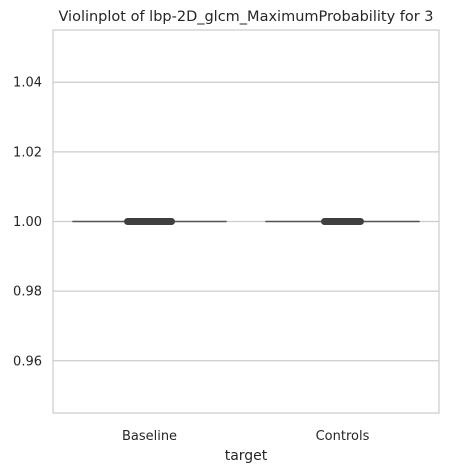 This screenshot has width=450, height=473. Describe the element at coordinates (149, 436) in the screenshot. I see `x-tick-label: Baseline` at that location.